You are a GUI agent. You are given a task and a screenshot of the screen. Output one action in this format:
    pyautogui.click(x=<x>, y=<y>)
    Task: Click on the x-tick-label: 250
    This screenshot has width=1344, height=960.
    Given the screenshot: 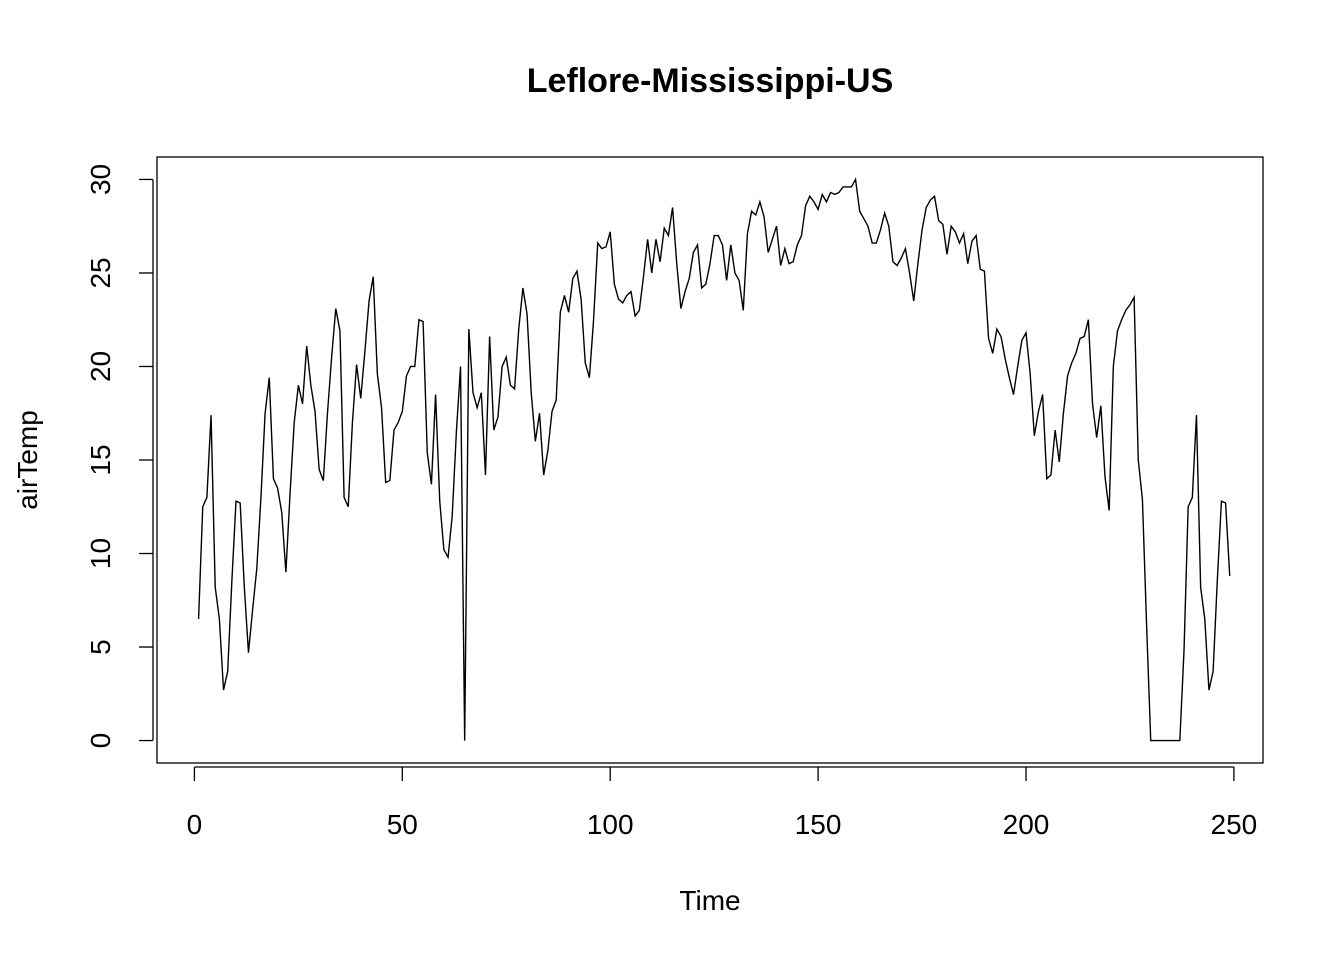 What is the action you would take?
    pyautogui.click(x=1234, y=824)
    